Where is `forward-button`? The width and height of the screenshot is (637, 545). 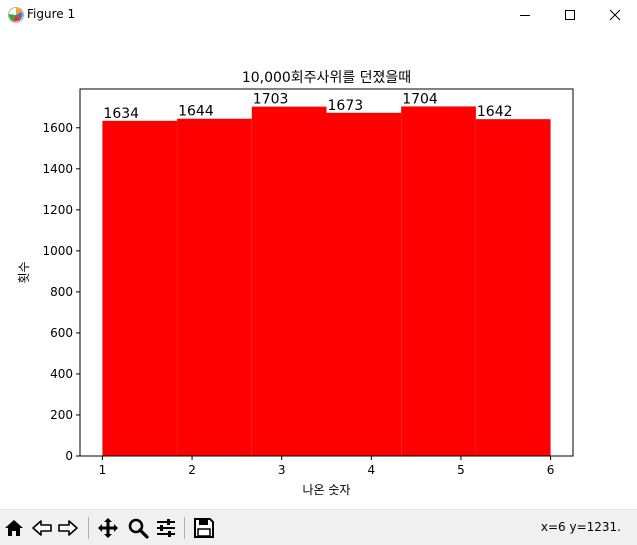
forward-button is located at coordinates (68, 528).